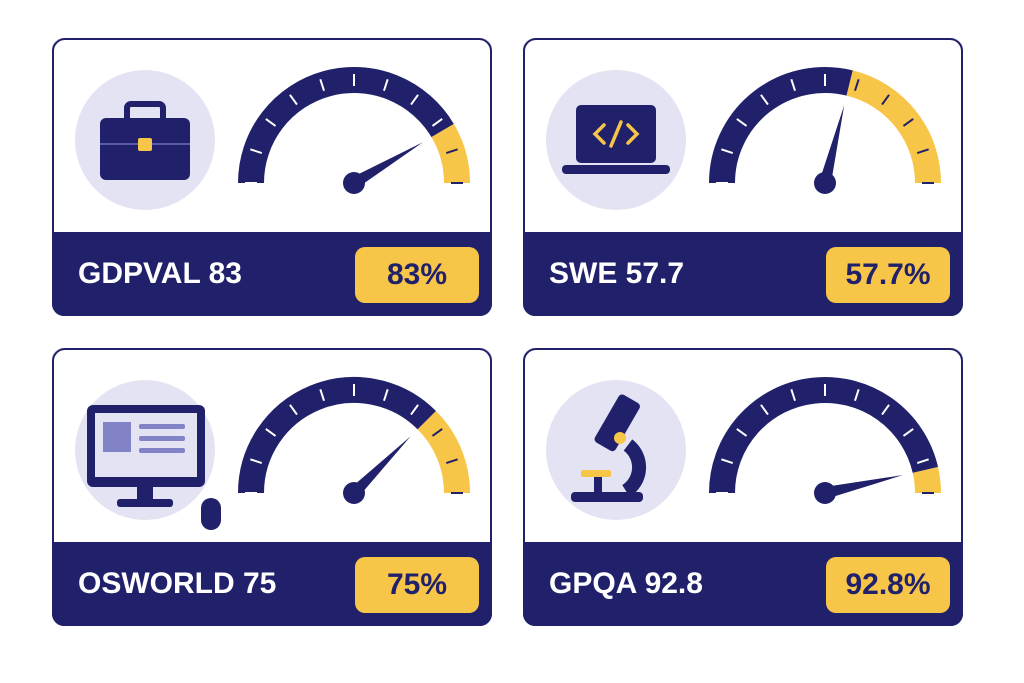  Describe the element at coordinates (596, 473) in the screenshot. I see `icon-stage` at that location.